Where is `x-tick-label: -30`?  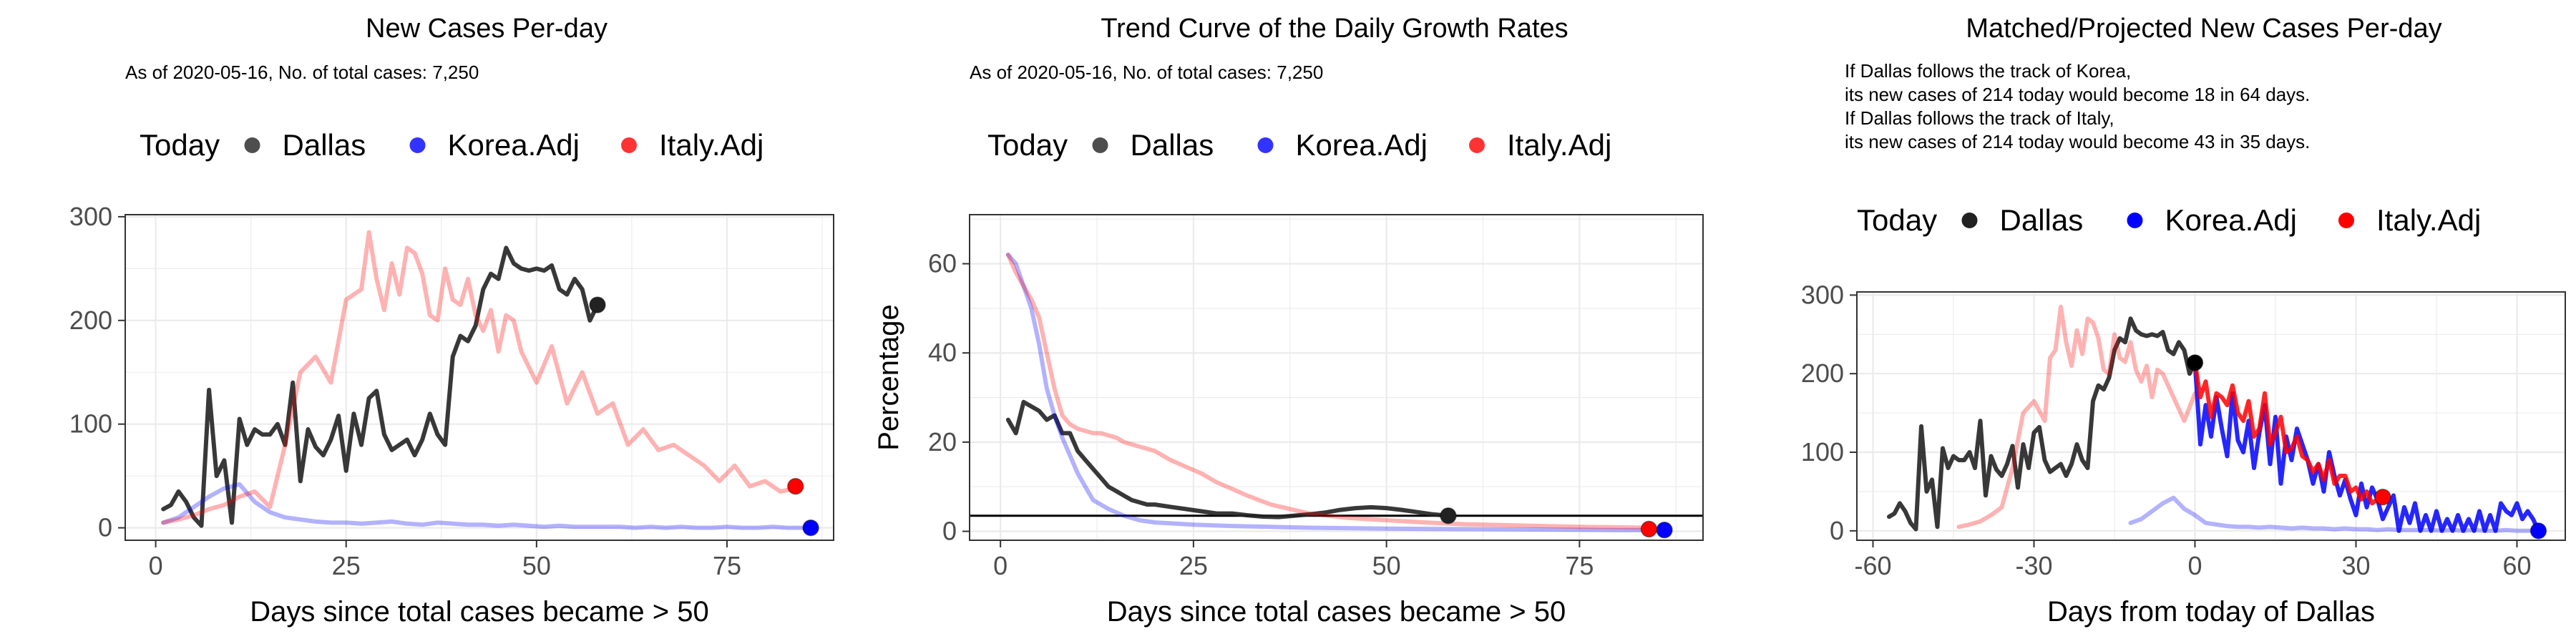 x-tick-label: -30 is located at coordinates (2033, 565).